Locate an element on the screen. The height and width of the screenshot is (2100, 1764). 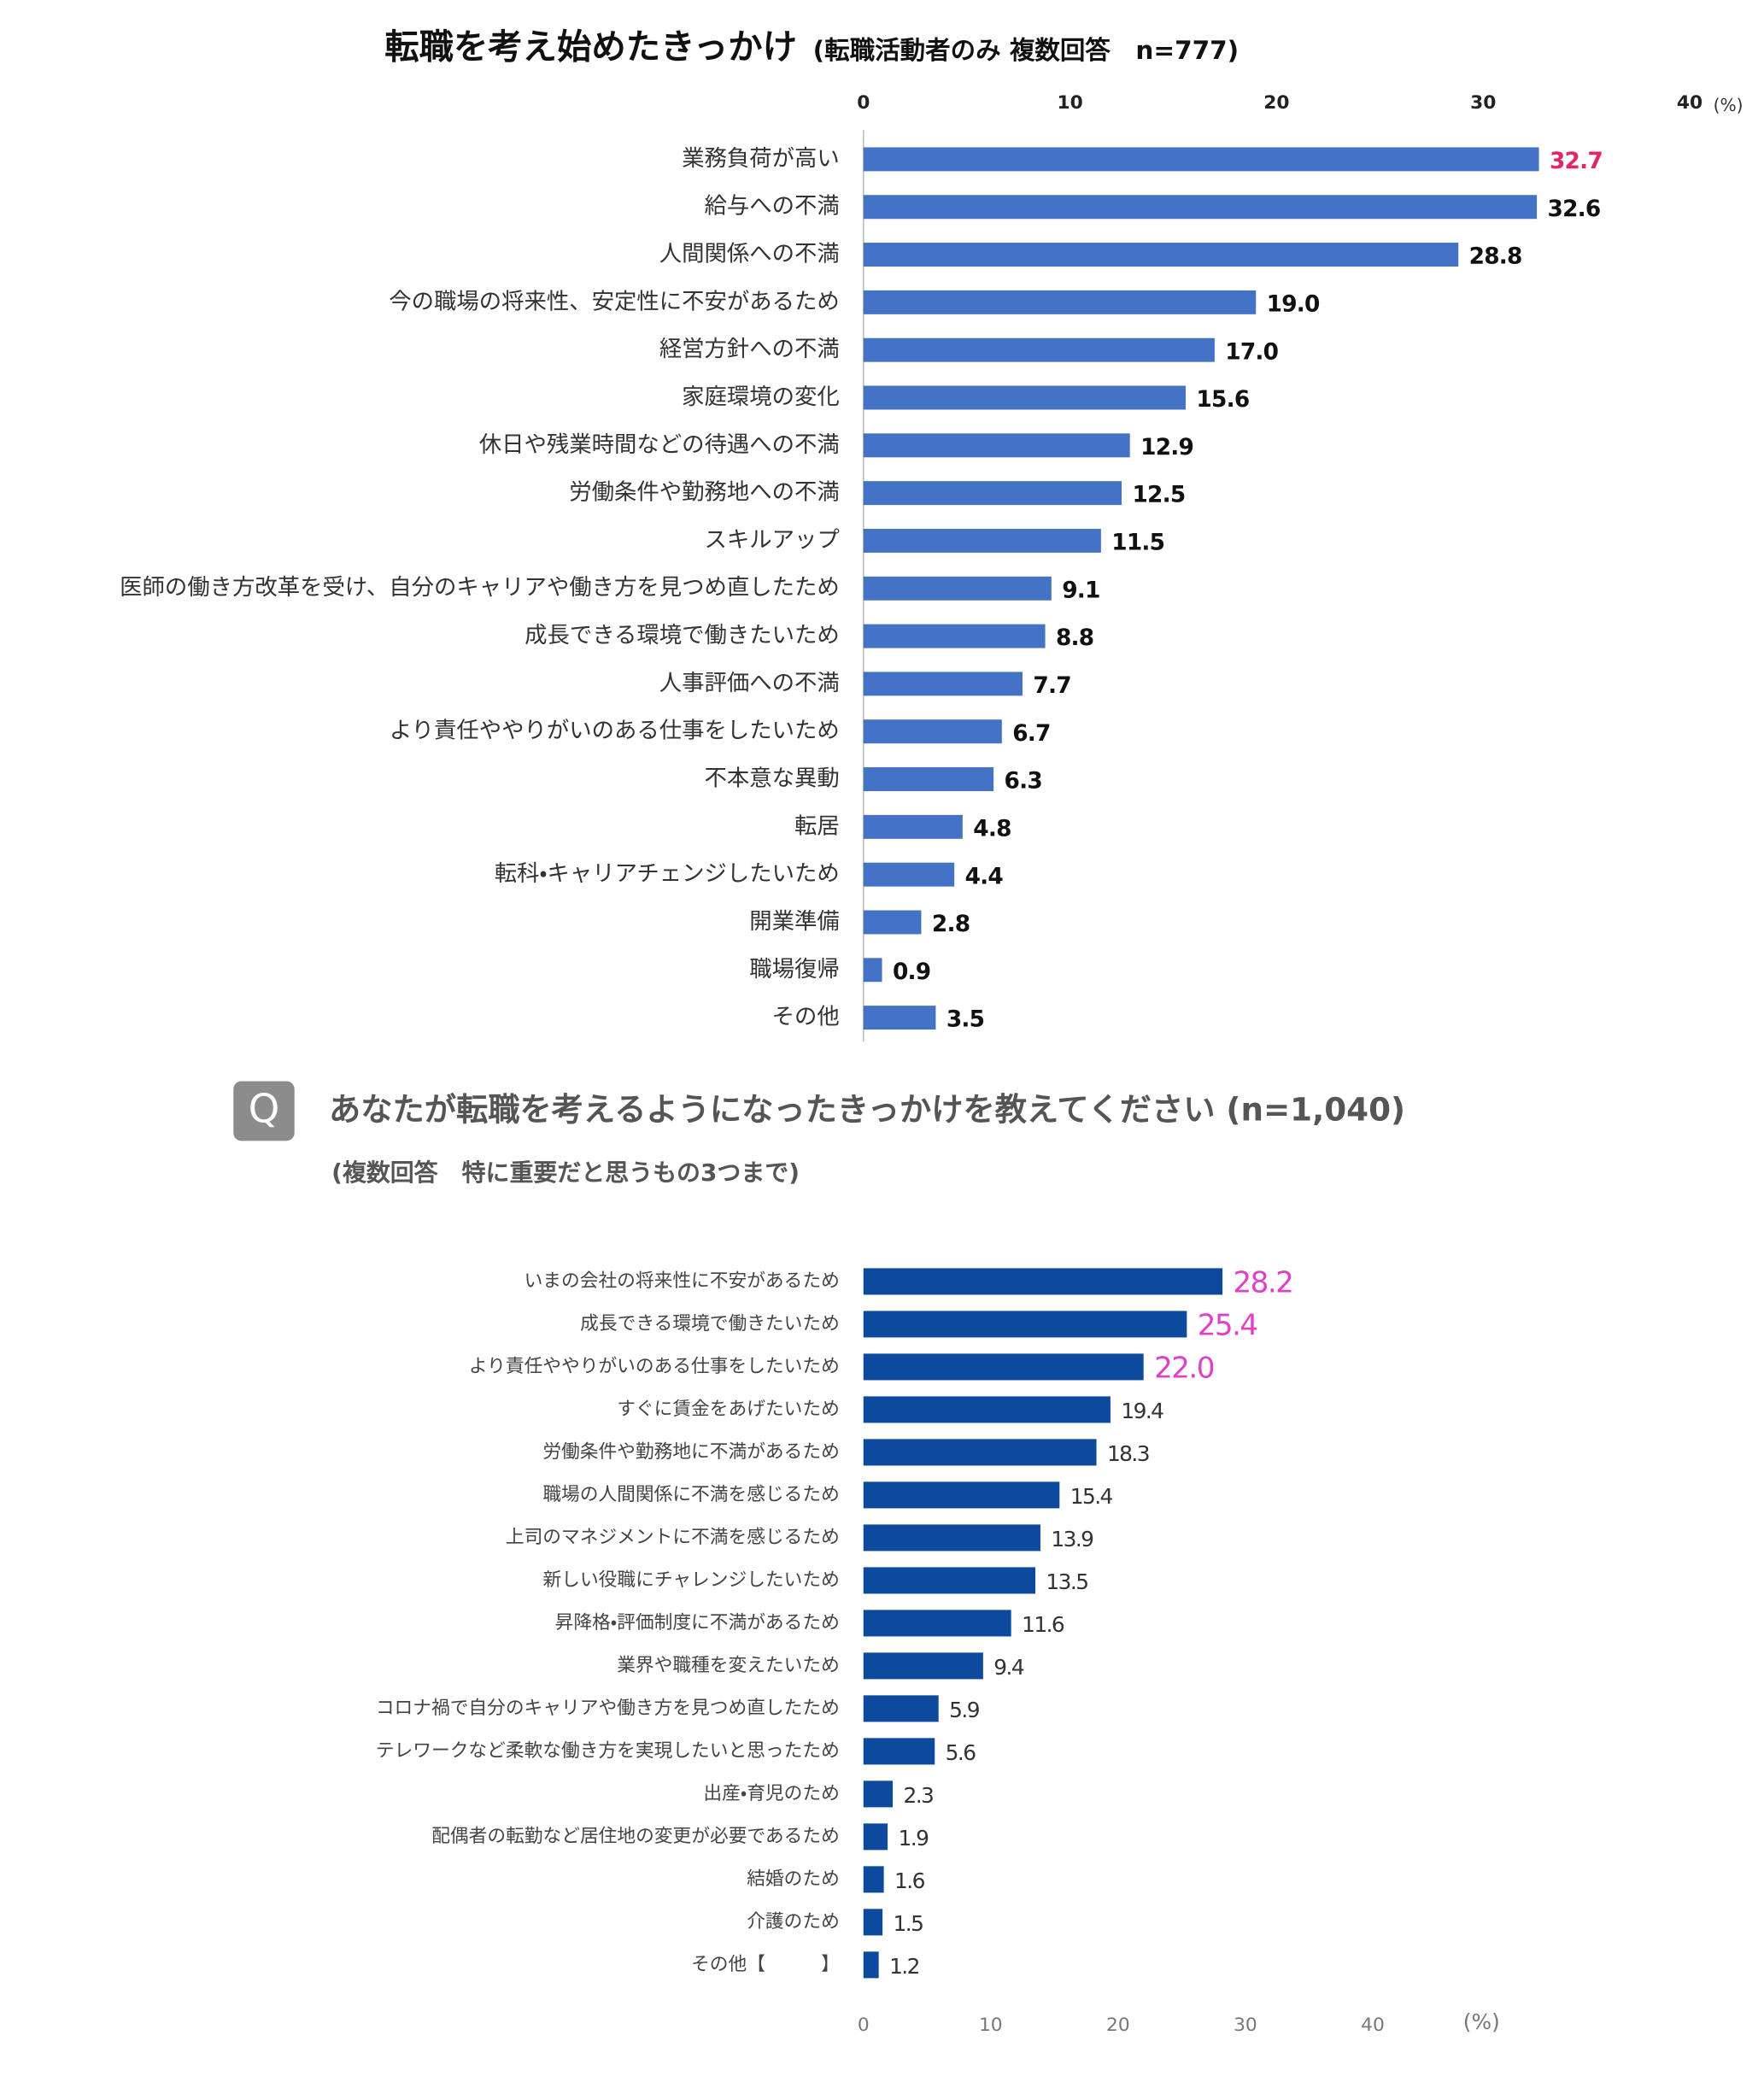
y-tick-label: 人事評価への不満 is located at coordinates (749, 683).